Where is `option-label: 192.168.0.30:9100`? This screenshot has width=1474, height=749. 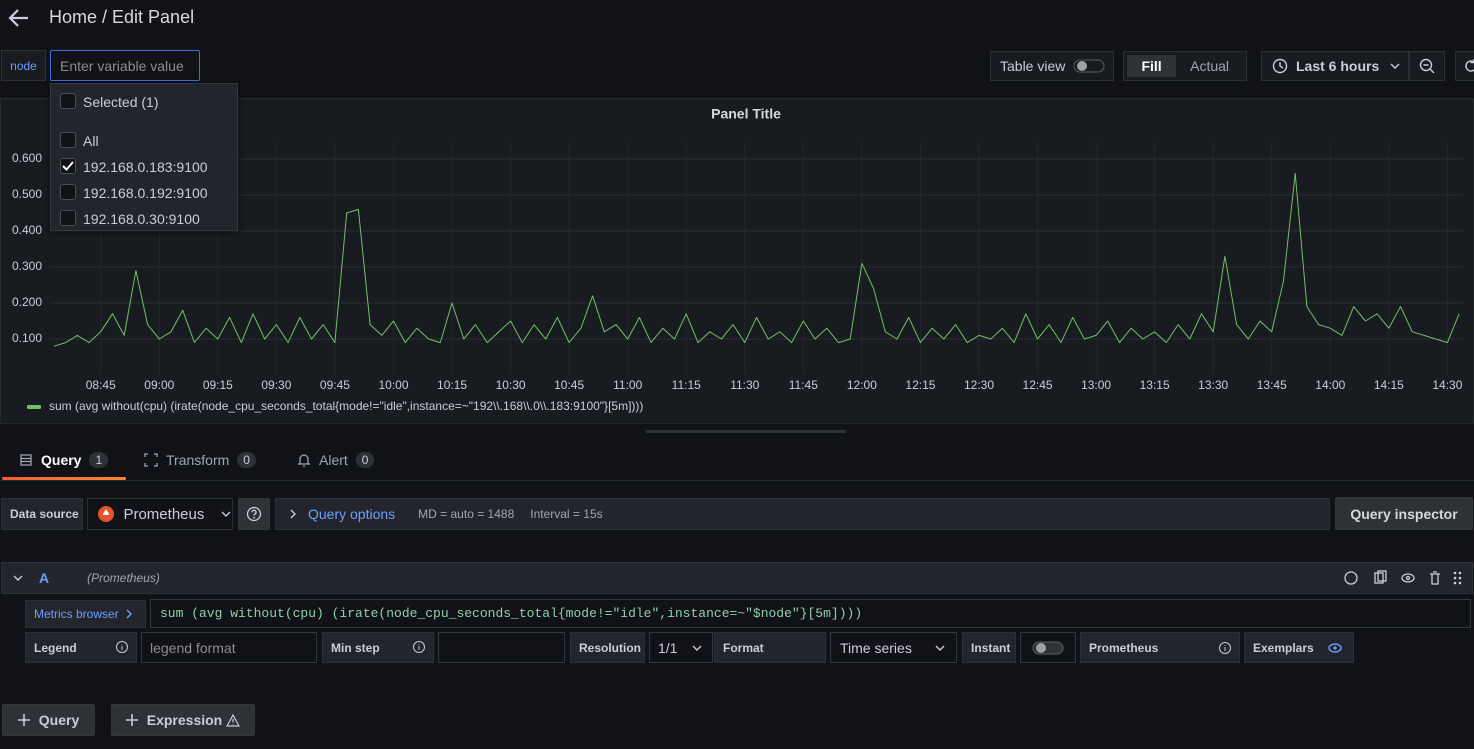
option-label: 192.168.0.30:9100 is located at coordinates (141, 219).